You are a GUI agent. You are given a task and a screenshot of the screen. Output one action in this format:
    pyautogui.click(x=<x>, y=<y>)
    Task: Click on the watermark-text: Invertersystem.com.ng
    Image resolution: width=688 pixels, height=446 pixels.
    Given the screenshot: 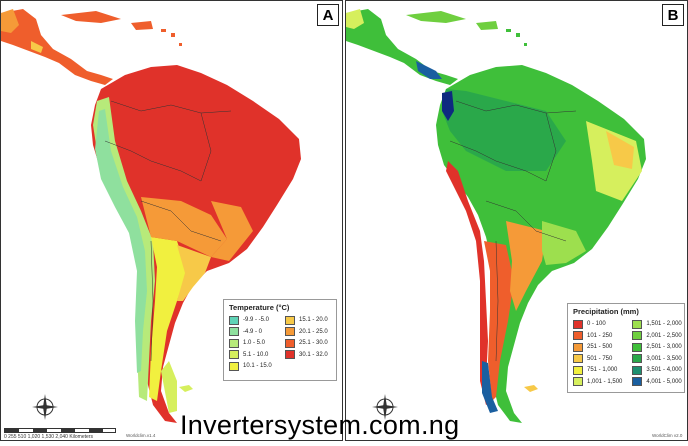 What is the action you would take?
    pyautogui.click(x=320, y=425)
    